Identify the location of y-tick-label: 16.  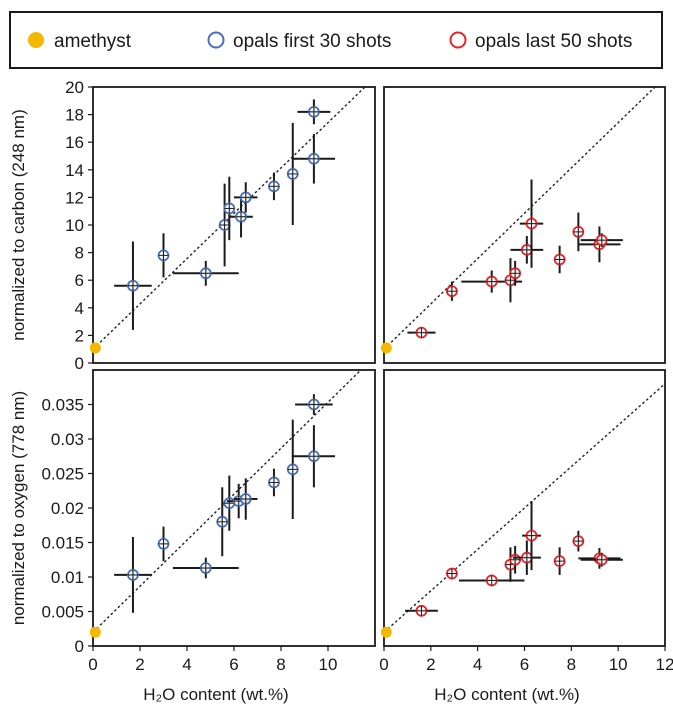
(74, 142).